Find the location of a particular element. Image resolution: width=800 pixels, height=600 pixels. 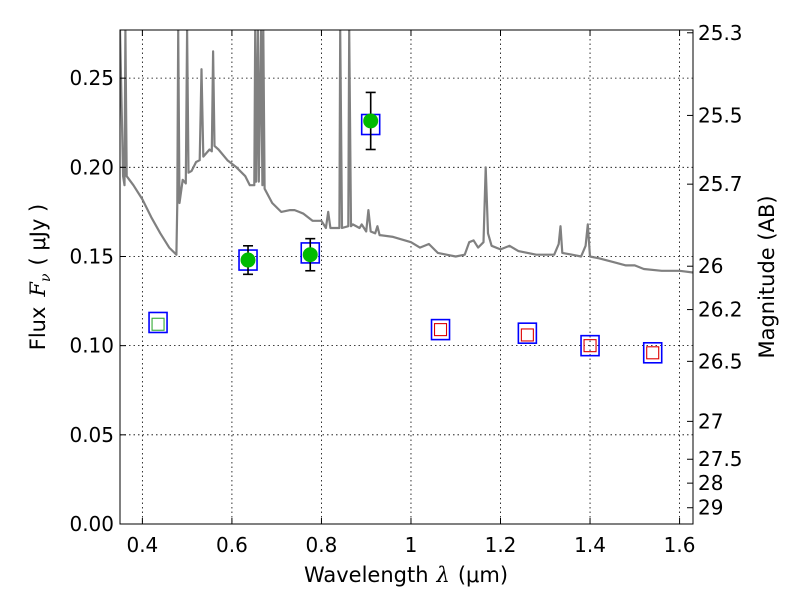

magnitude-tick-label: 26 is located at coordinates (710, 266).